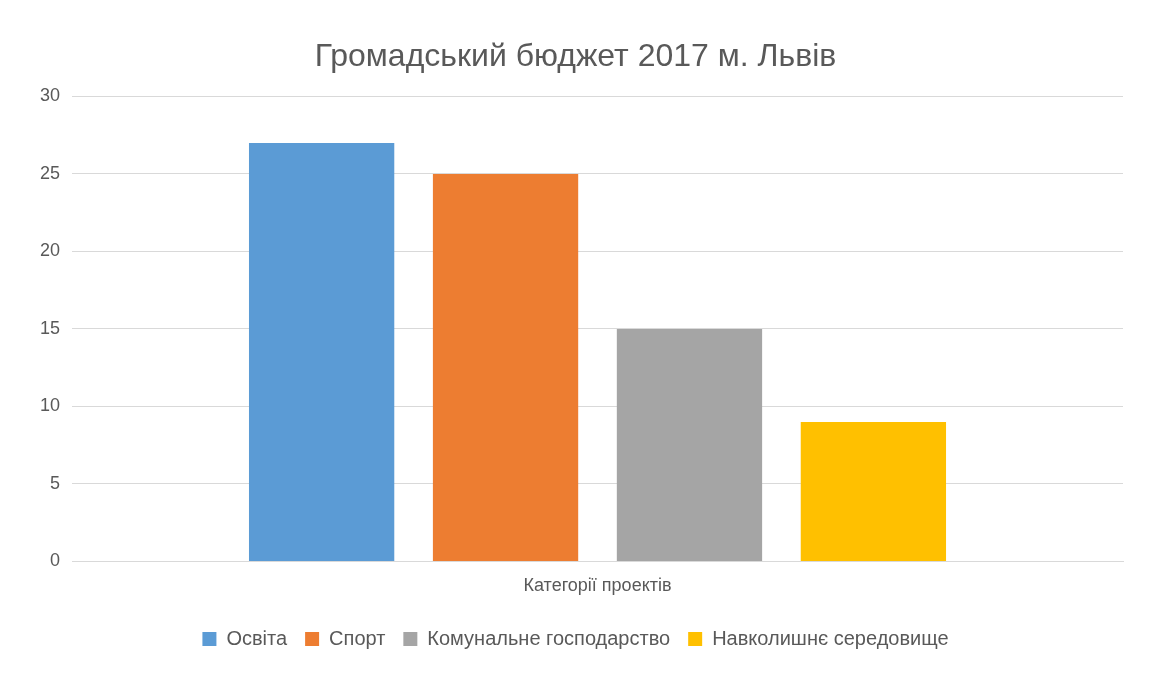  Describe the element at coordinates (549, 637) in the screenshot. I see `legend-label: Комунальне господарство` at that location.